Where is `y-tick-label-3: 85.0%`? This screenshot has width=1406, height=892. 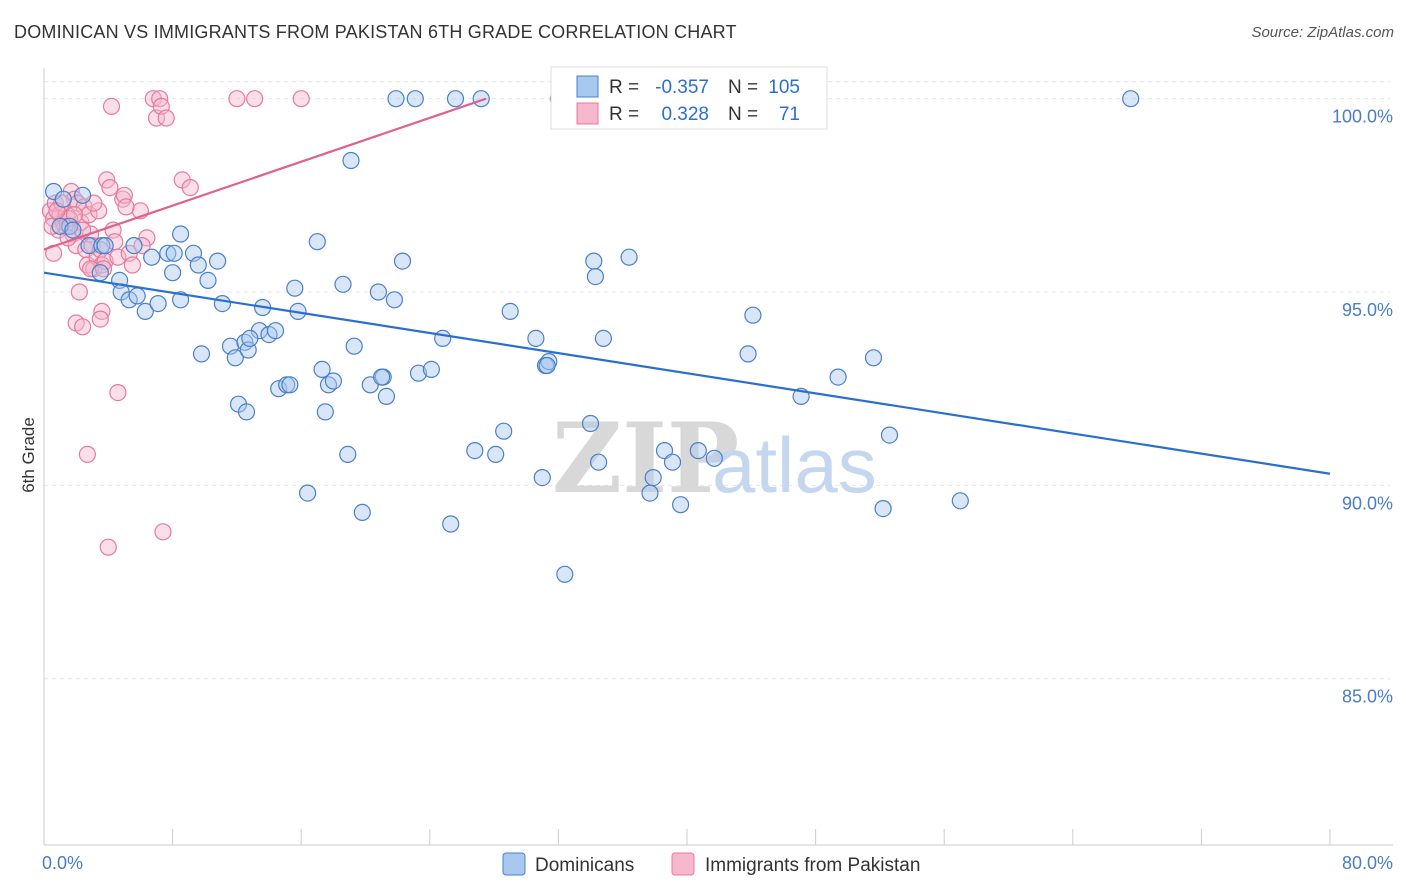 y-tick-label-3: 85.0% is located at coordinates (1367, 697).